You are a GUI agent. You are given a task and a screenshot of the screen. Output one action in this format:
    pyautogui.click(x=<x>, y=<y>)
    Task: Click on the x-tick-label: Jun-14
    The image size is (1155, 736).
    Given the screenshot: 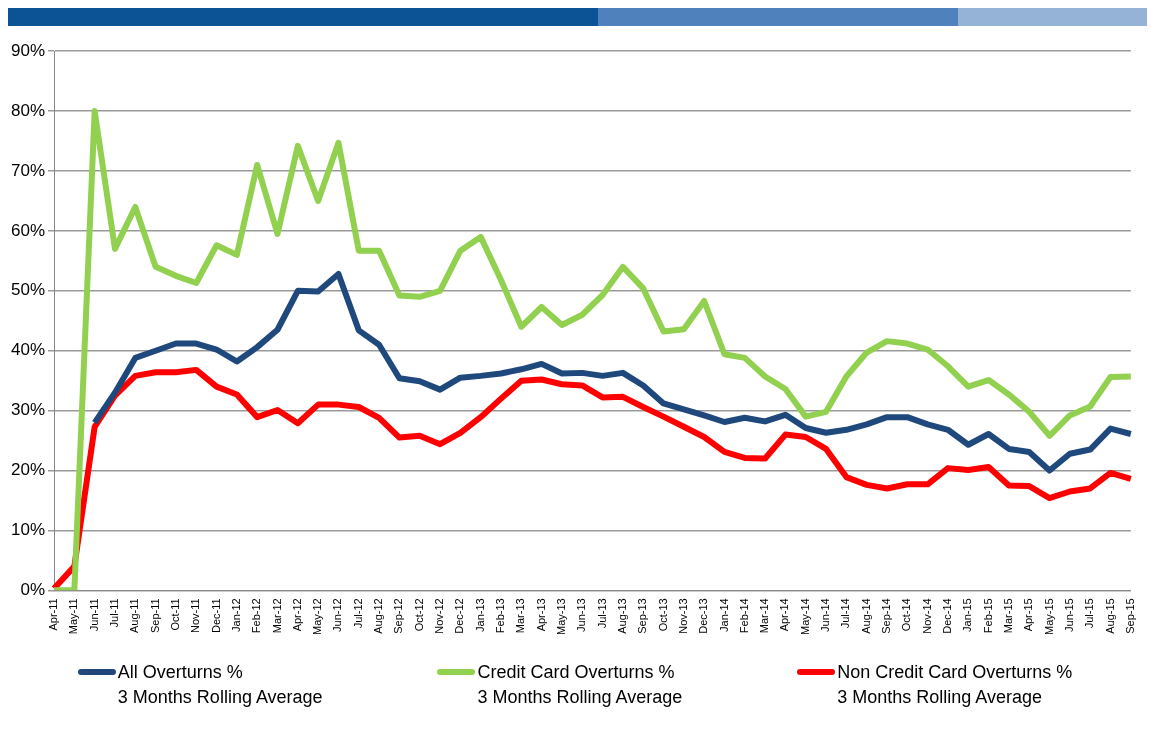 What is the action you would take?
    pyautogui.click(x=825, y=615)
    